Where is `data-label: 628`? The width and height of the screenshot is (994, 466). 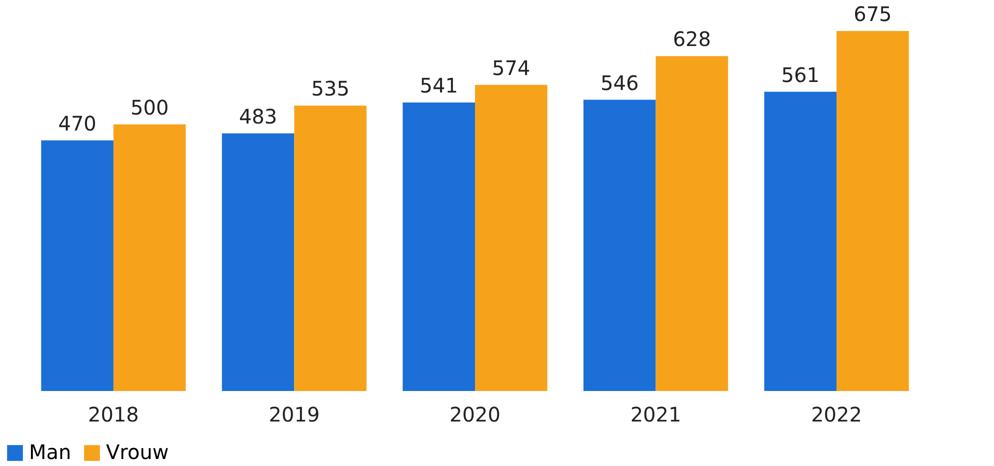 data-label: 628 is located at coordinates (692, 39).